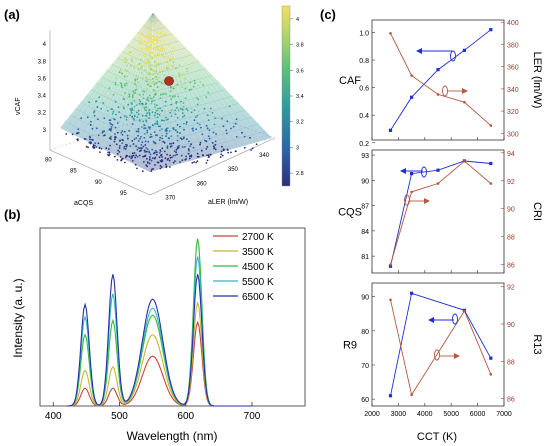  Describe the element at coordinates (258, 297) in the screenshot. I see `legend-label: 6500 K` at that location.